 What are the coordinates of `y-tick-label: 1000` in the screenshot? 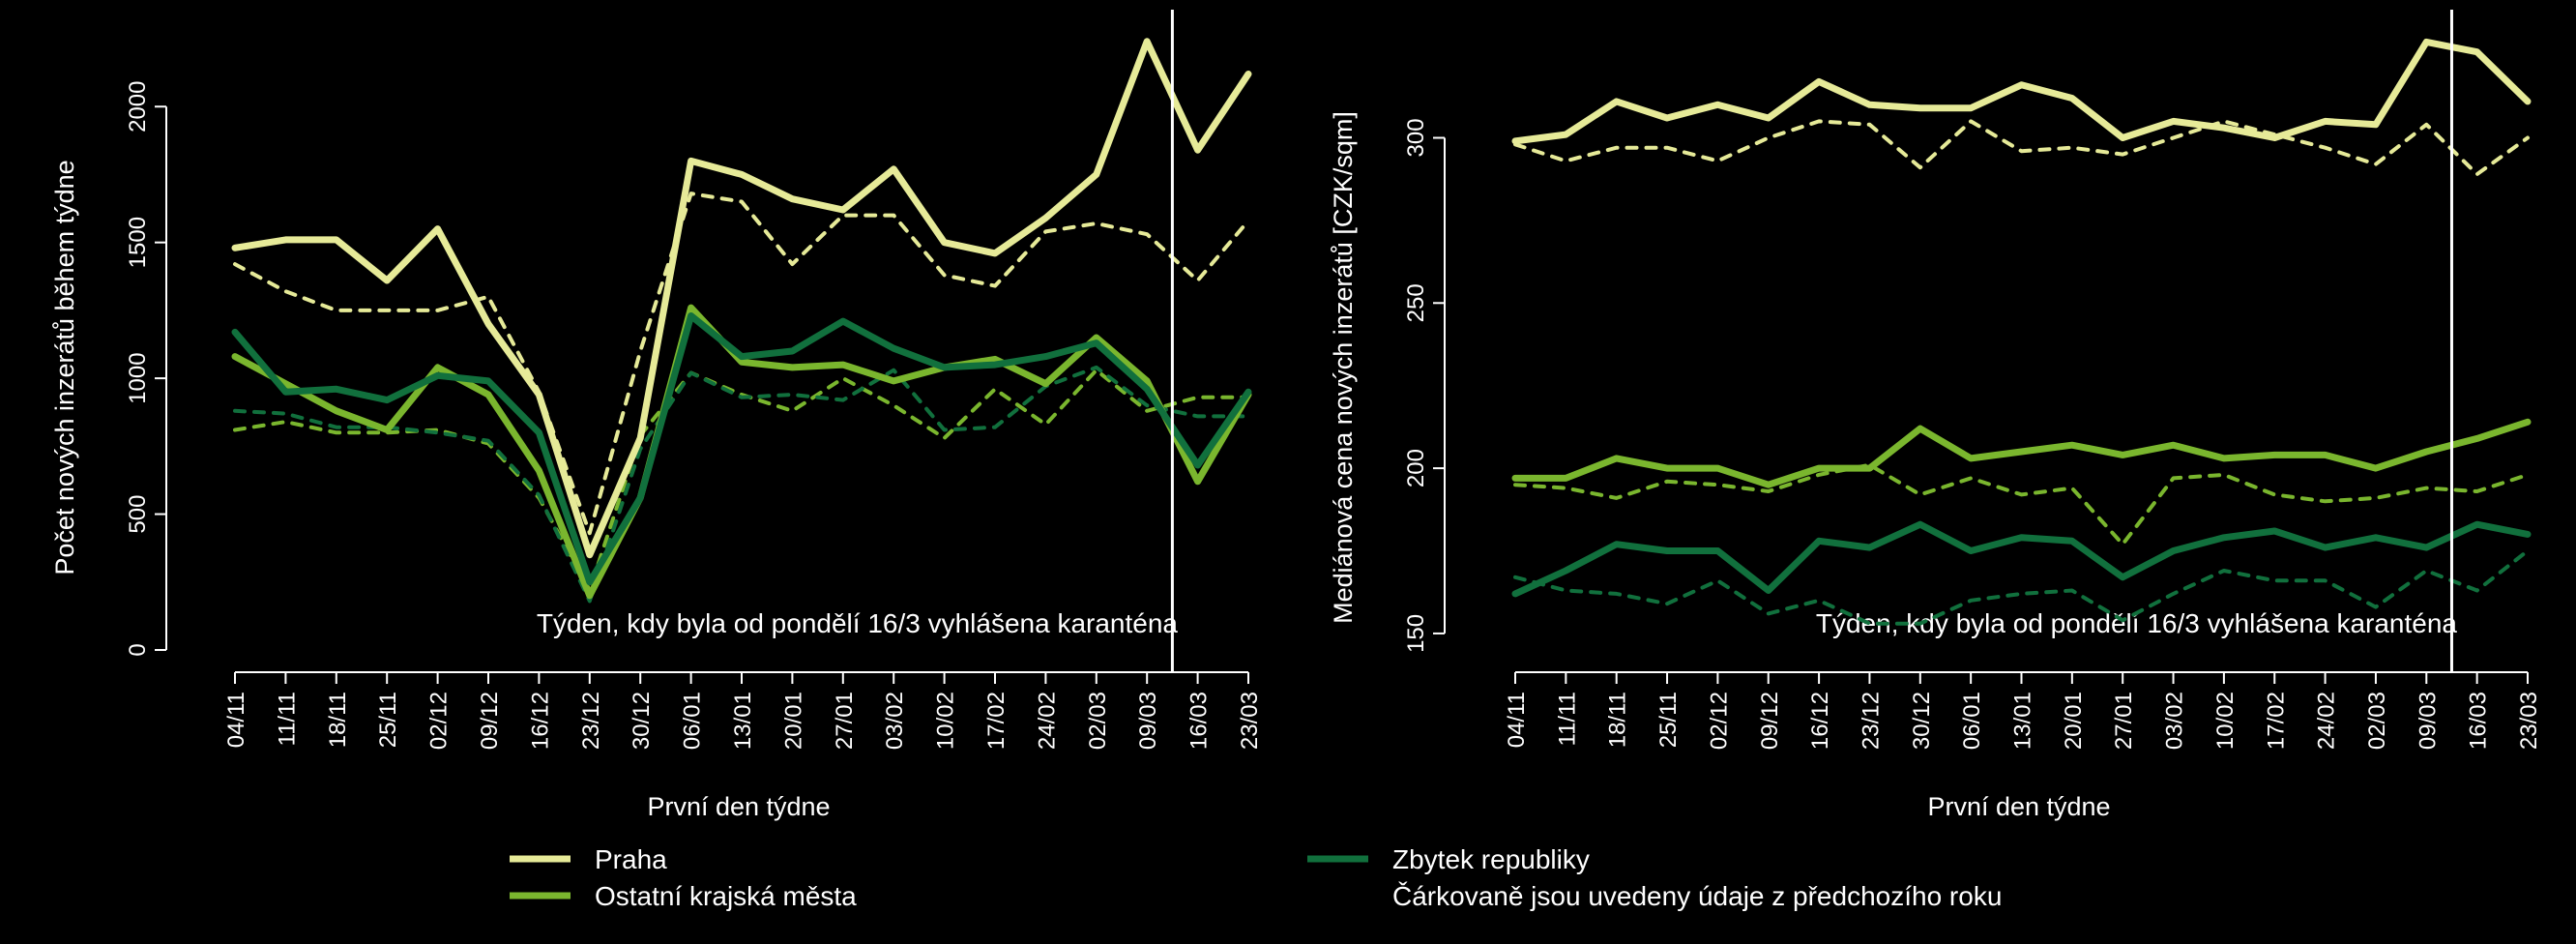 It's located at (138, 377).